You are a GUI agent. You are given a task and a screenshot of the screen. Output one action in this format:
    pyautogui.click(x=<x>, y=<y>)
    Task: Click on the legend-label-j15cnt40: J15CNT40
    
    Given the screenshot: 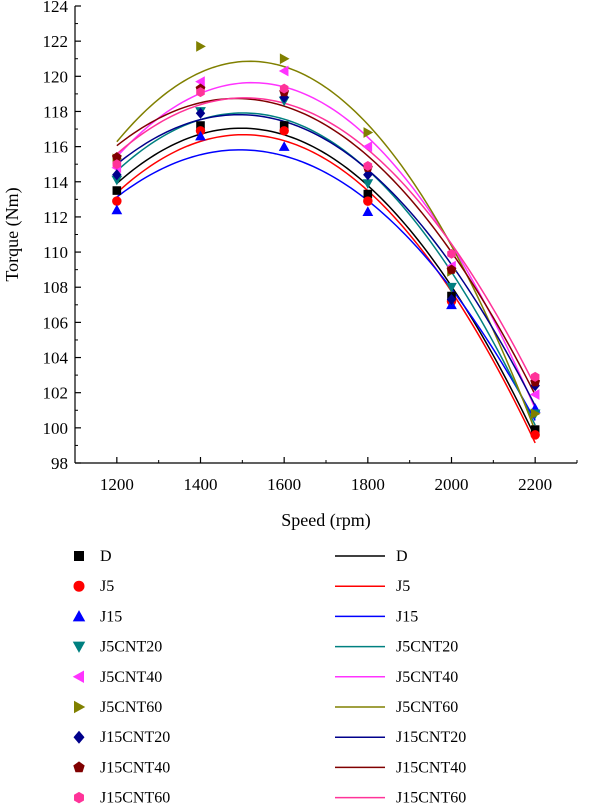 What is the action you would take?
    pyautogui.click(x=135, y=767)
    